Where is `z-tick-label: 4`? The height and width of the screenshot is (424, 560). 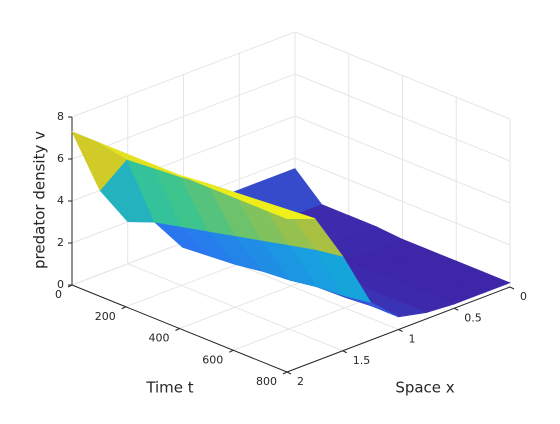
z-tick-label: 4 is located at coordinates (60, 200).